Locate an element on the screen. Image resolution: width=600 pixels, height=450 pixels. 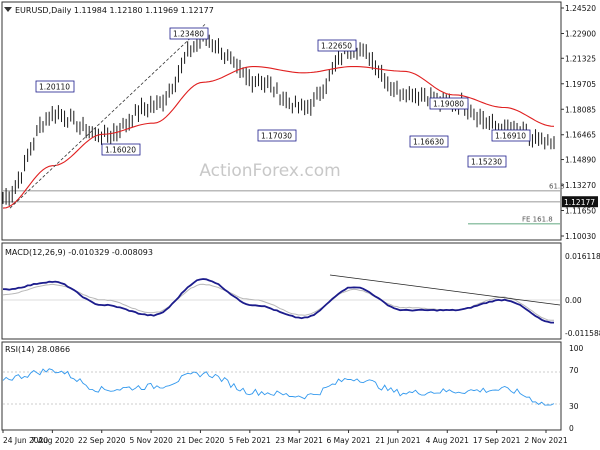
current-price-label: 1.12177 is located at coordinates (579, 202).